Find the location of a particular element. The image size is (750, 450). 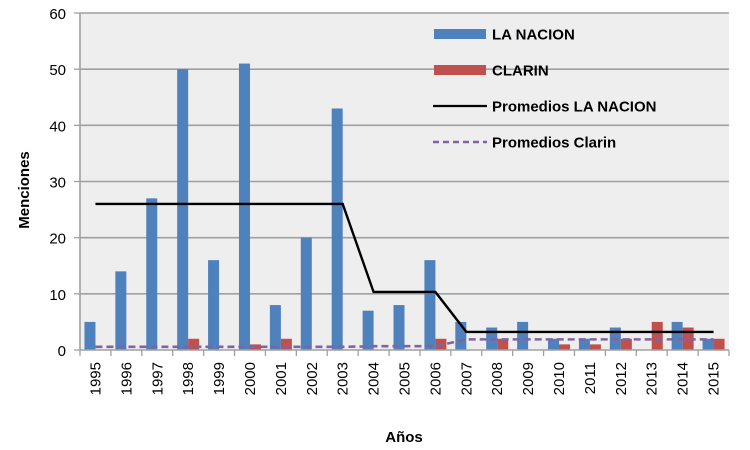

x-tick-label: 2001 is located at coordinates (281, 378).